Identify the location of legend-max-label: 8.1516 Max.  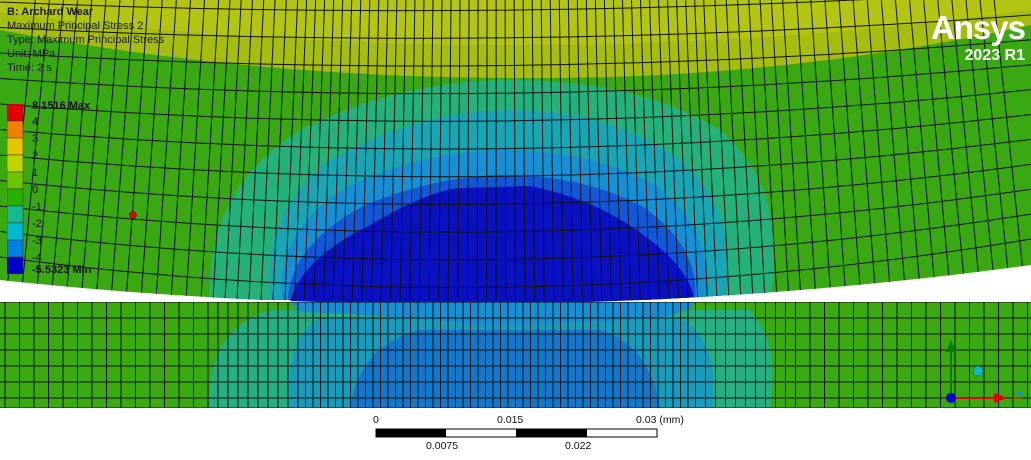
(61, 106).